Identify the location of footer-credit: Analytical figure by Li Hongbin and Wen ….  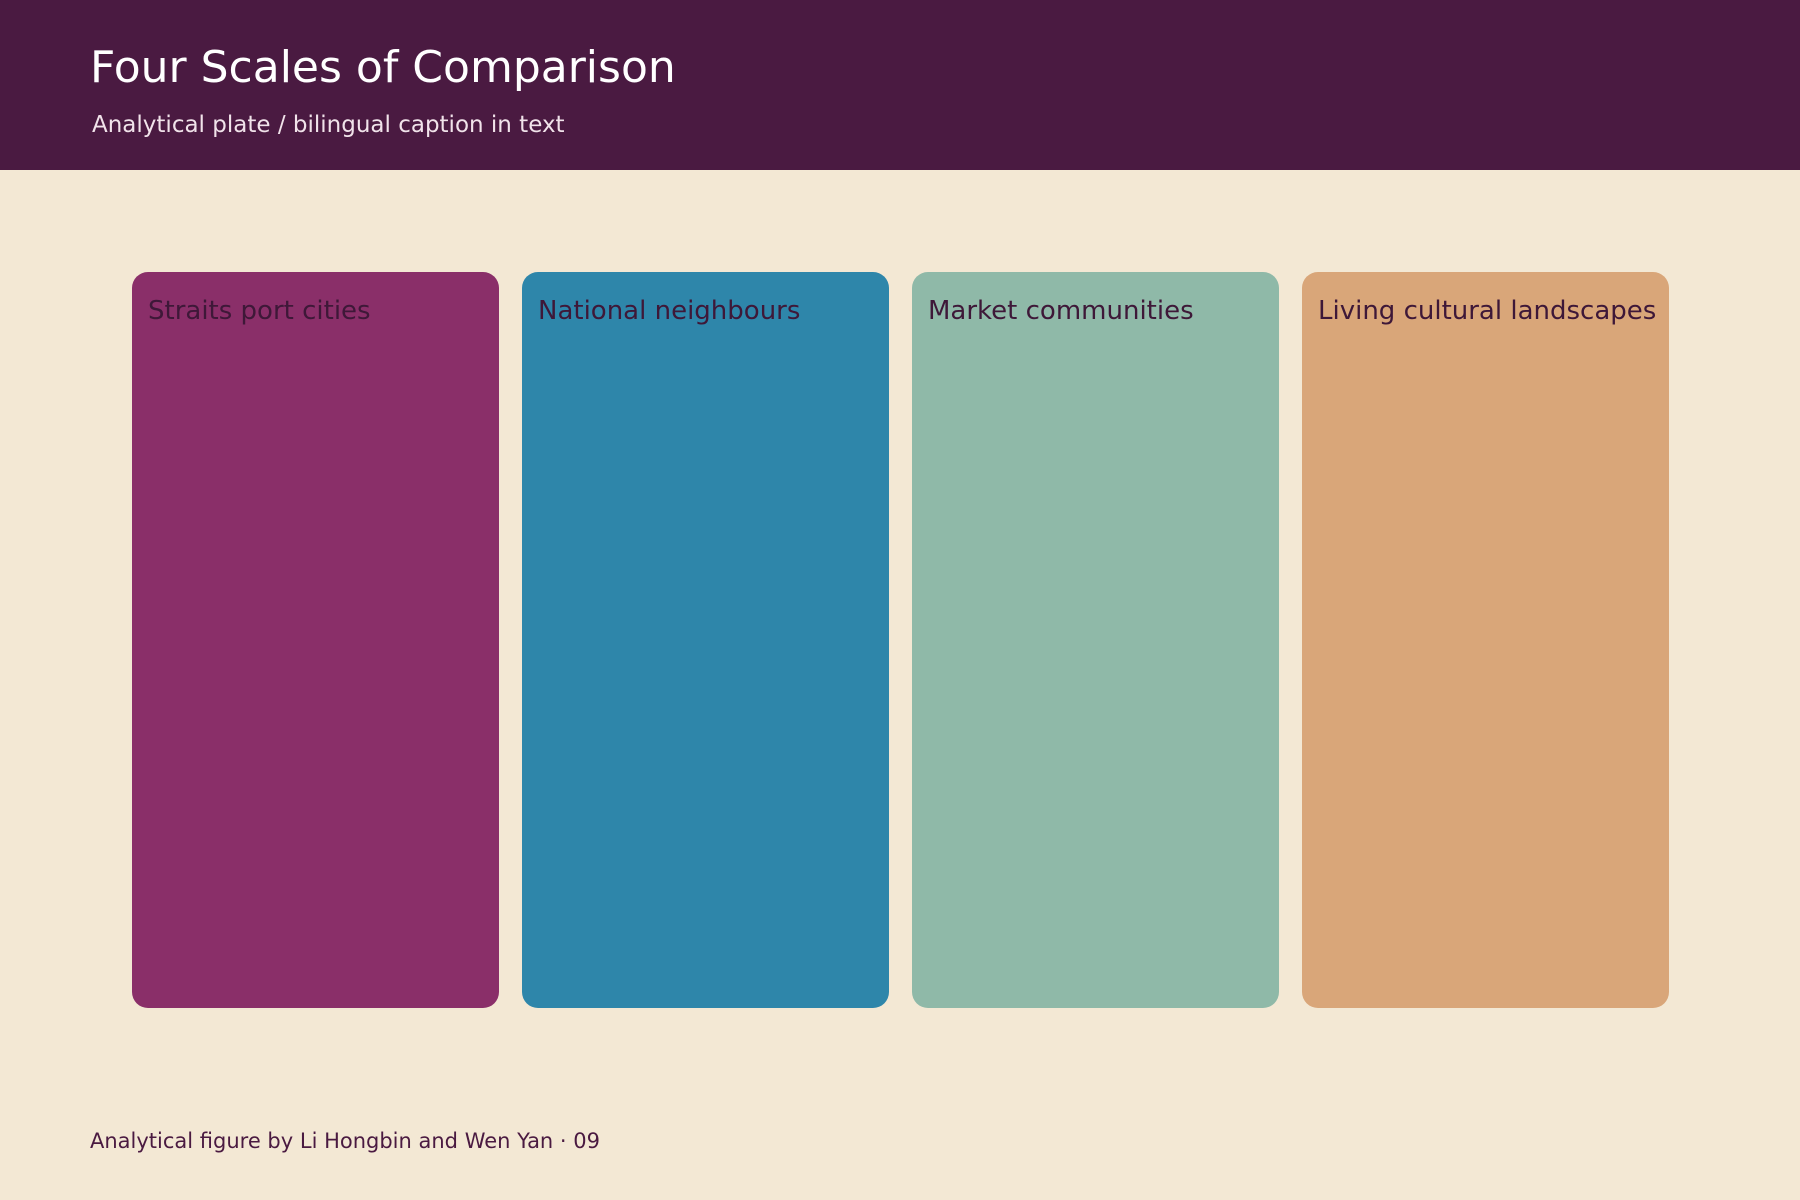
(345, 1141).